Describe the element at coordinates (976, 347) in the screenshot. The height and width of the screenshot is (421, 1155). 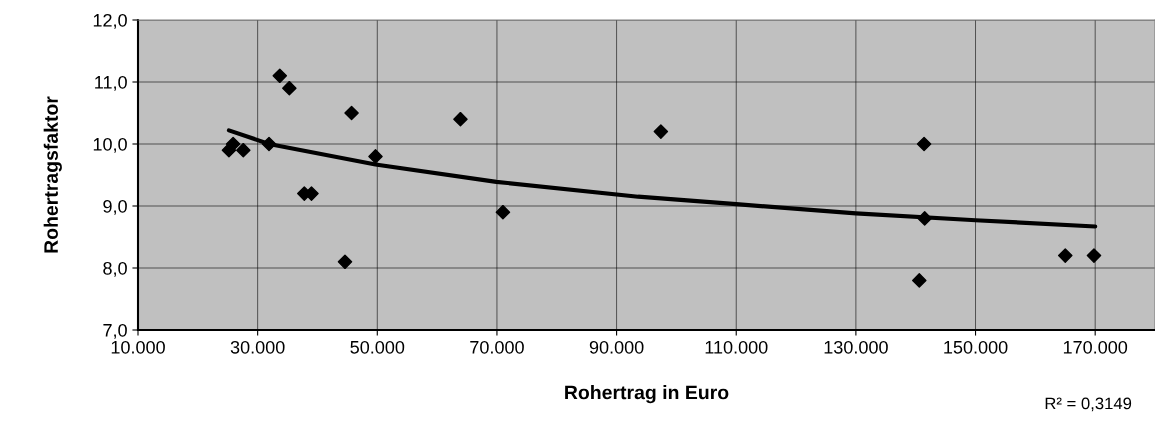
I see `x-tick-label: 150.000` at that location.